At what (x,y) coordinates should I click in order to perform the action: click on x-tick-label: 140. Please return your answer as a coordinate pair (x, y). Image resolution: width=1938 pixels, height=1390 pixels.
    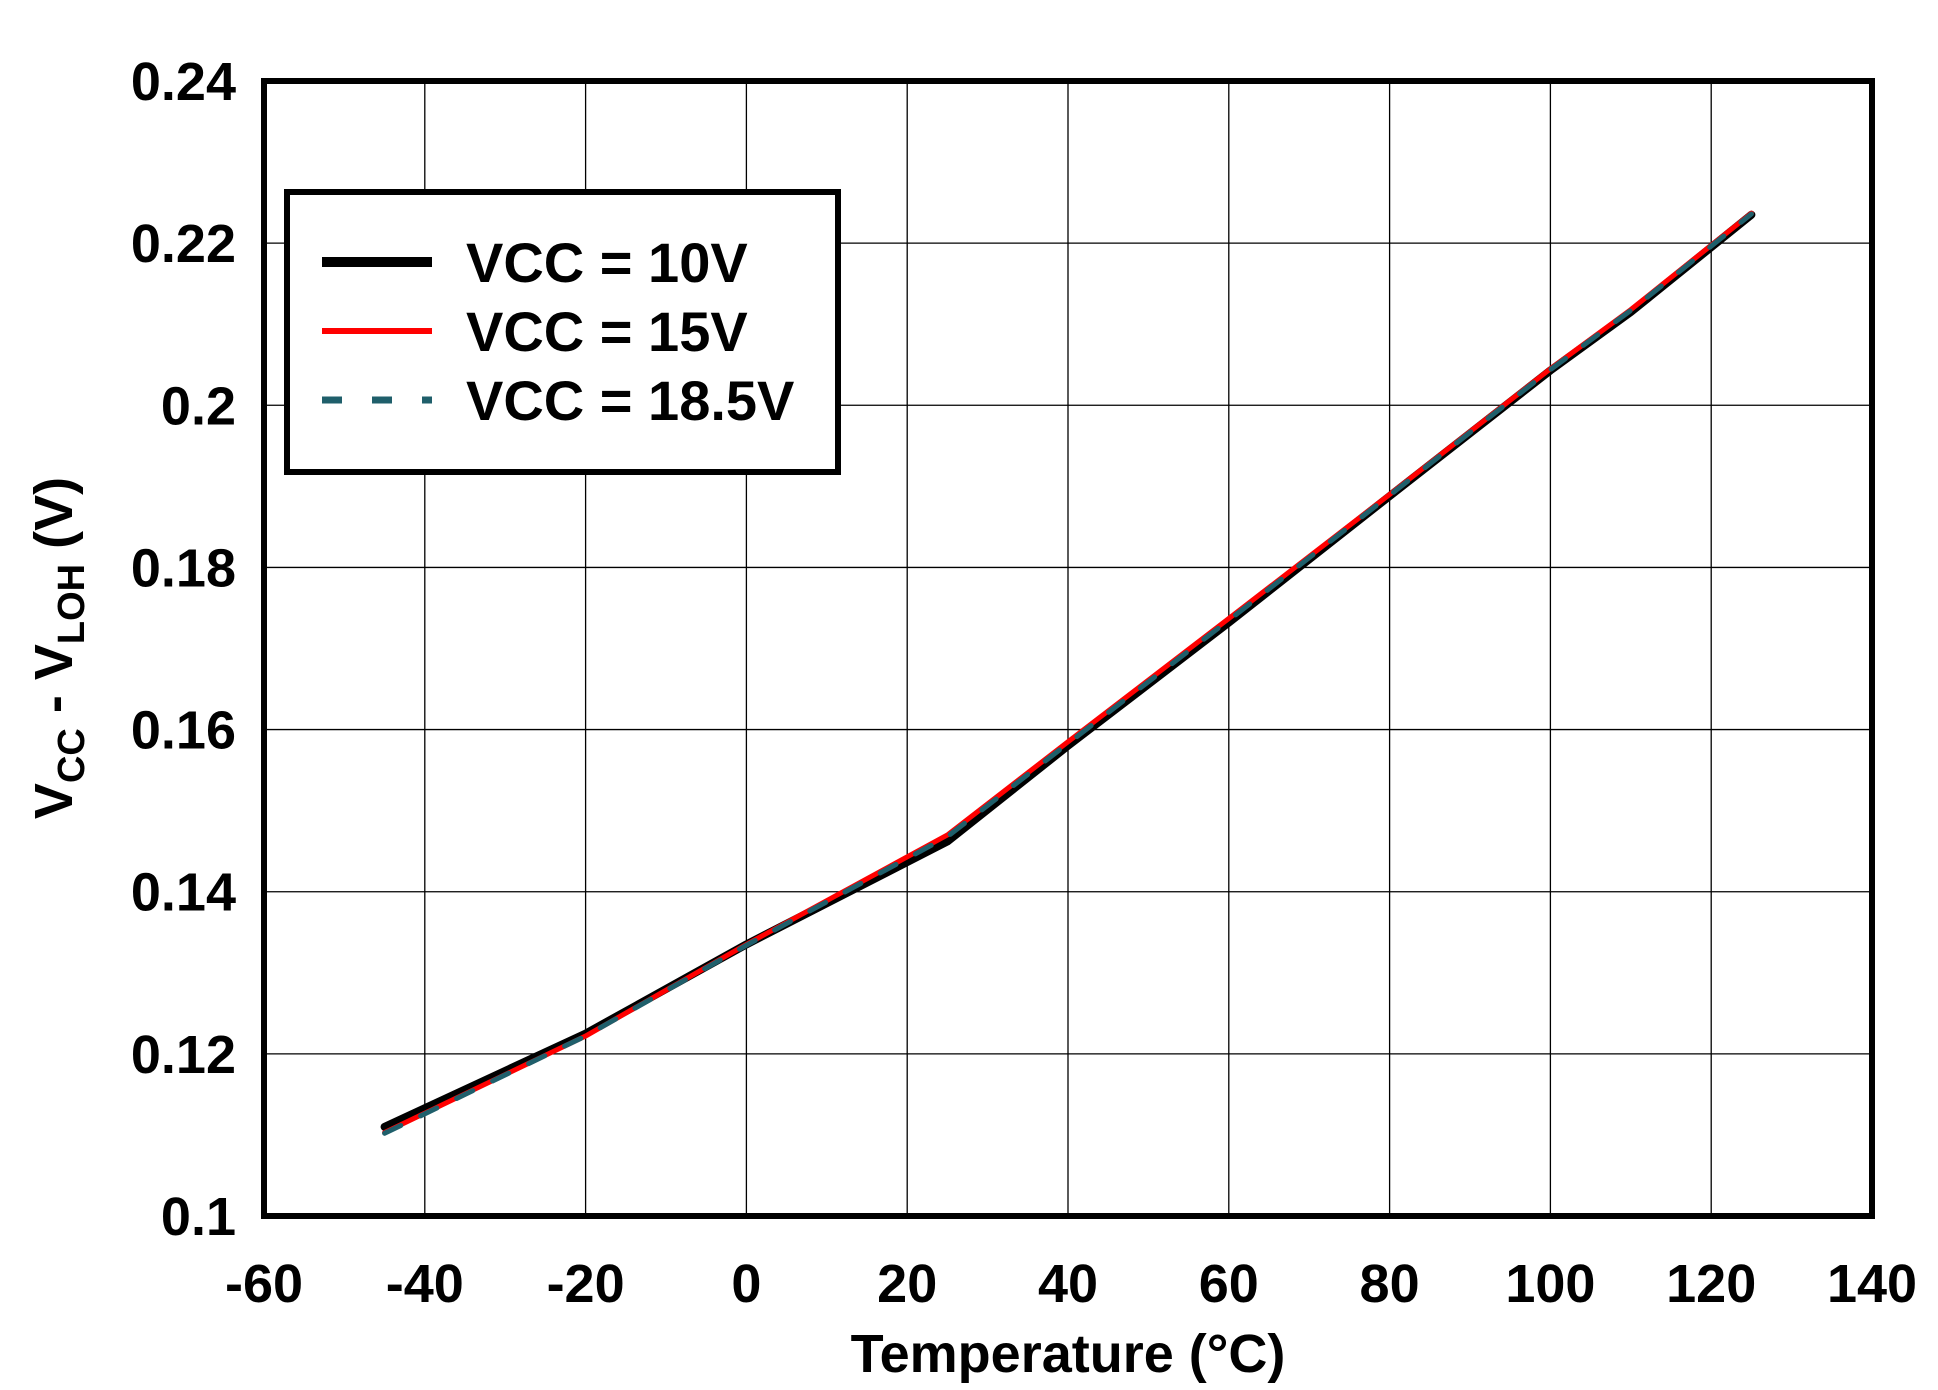
    Looking at the image, I should click on (1872, 1284).